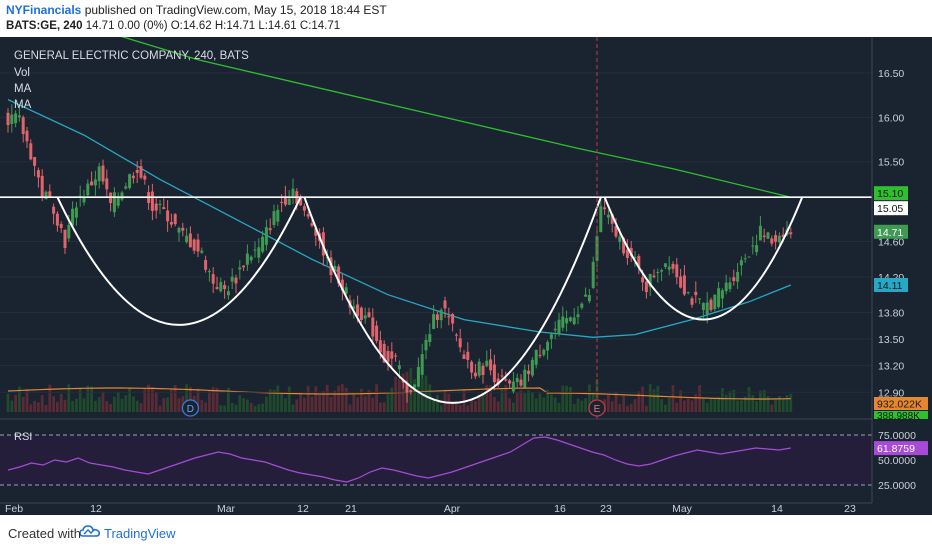 This screenshot has height=550, width=932. Describe the element at coordinates (891, 393) in the screenshot. I see `price-tick-label: 12.90` at that location.